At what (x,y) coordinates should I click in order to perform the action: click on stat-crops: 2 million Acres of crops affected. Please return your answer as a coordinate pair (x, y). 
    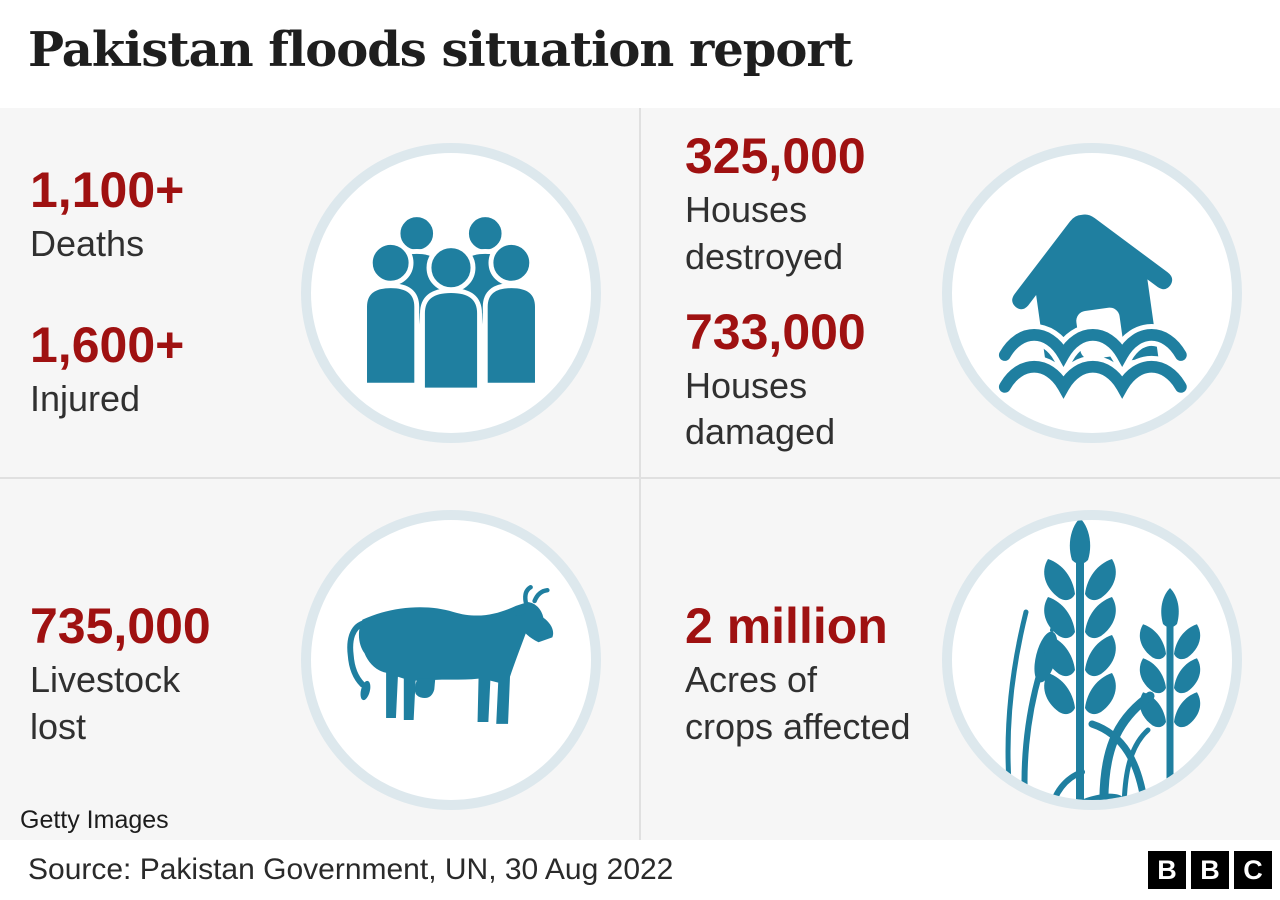
    Looking at the image, I should click on (797, 675).